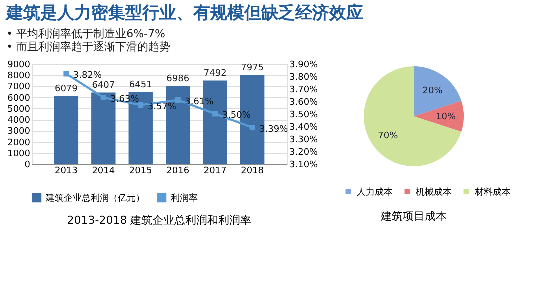 The height and width of the screenshot is (285, 548). Describe the element at coordinates (304, 65) in the screenshot. I see `y2-tick-label: 3.90%` at that location.